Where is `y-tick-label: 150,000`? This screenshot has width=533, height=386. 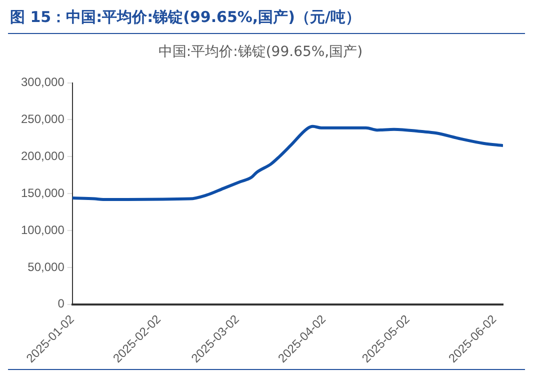
y-tick-label: 150,000 is located at coordinates (42, 193).